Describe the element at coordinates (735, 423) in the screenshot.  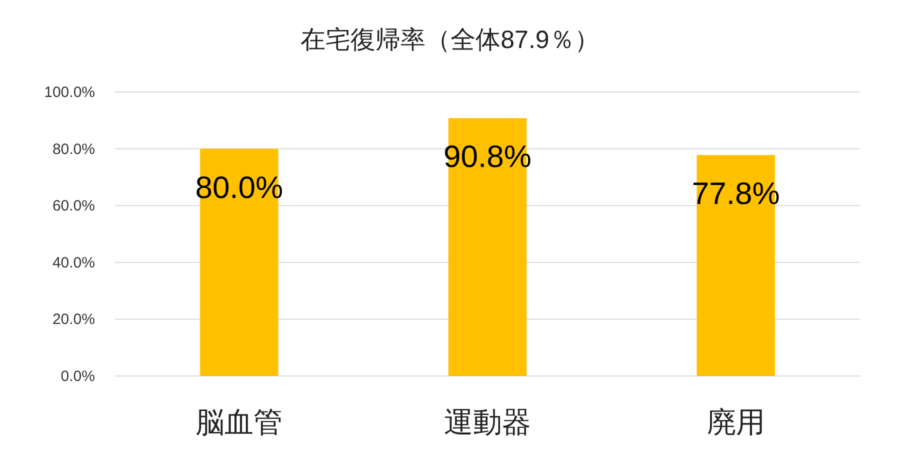
I see `xtick: 廃用` at that location.